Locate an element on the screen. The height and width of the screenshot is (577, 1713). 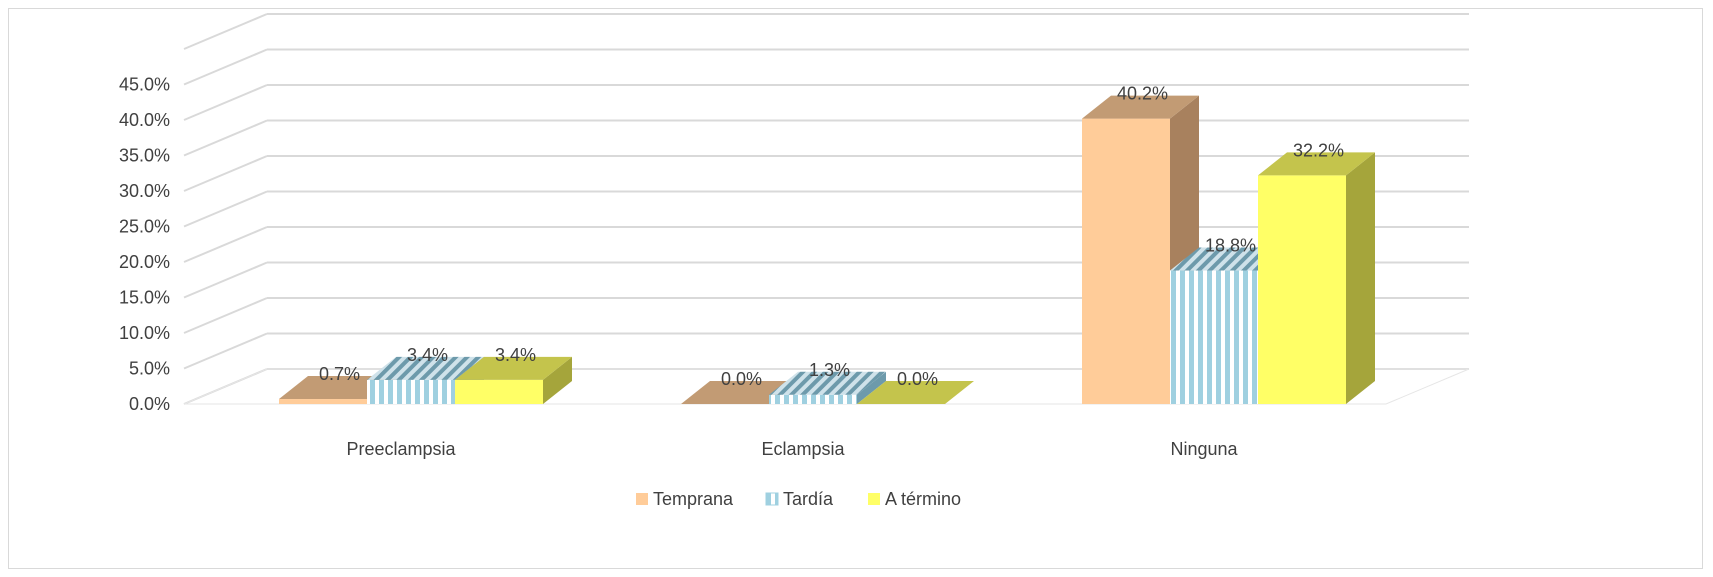
legend-label: Temprana is located at coordinates (693, 499).